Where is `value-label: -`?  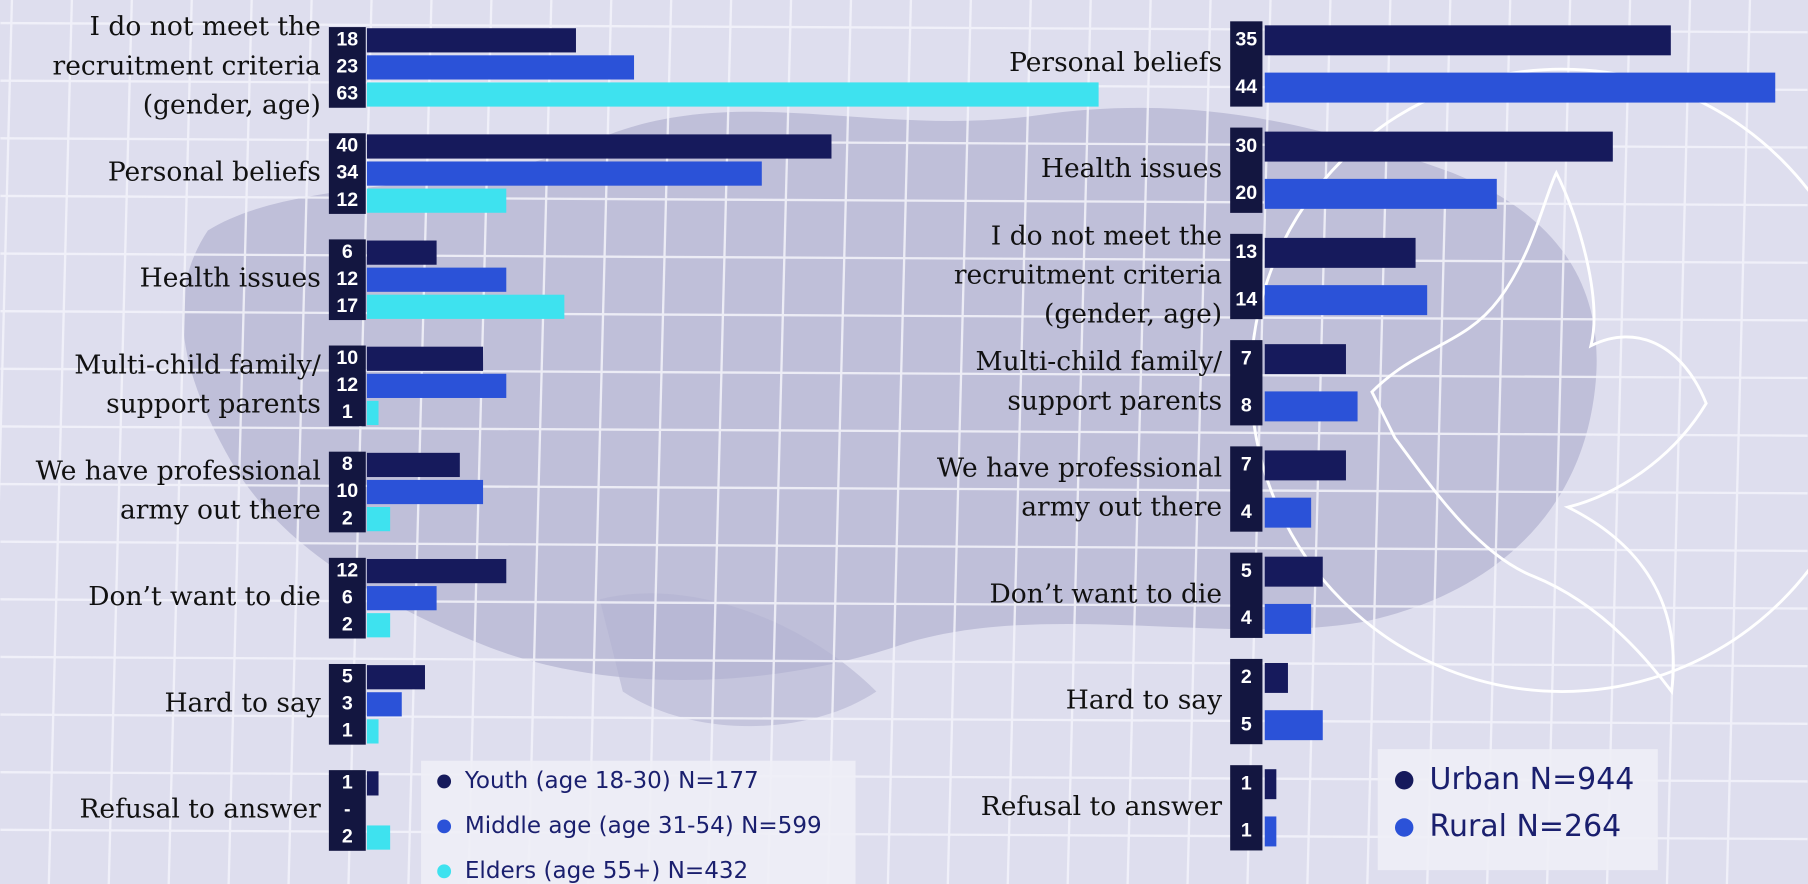 value-label: - is located at coordinates (347, 810).